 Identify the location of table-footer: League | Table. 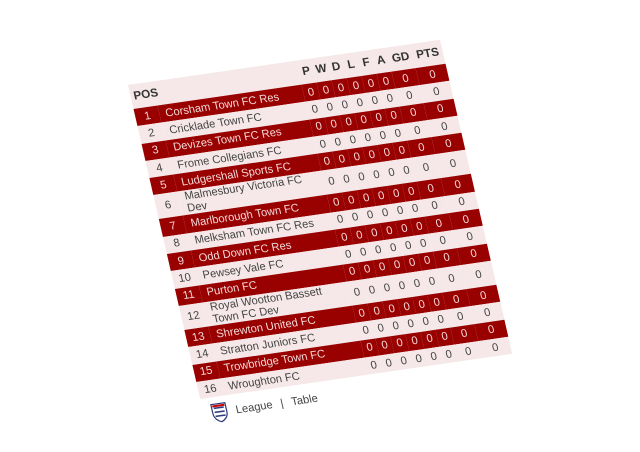
(364, 392).